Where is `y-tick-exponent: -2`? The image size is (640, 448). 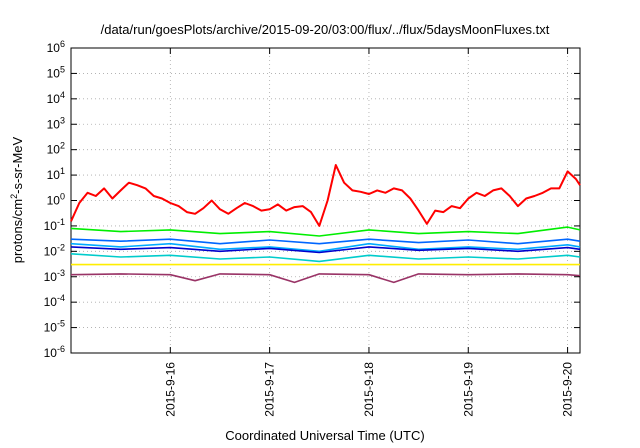 y-tick-exponent: -2 is located at coordinates (61, 247).